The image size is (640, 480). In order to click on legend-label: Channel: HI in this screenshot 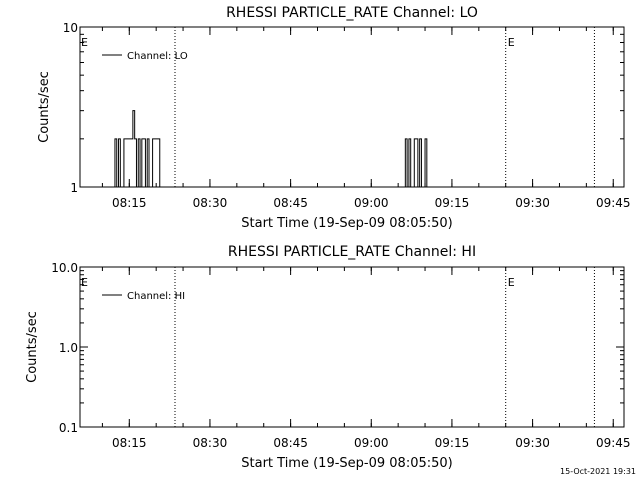, I will do `click(156, 296)`.